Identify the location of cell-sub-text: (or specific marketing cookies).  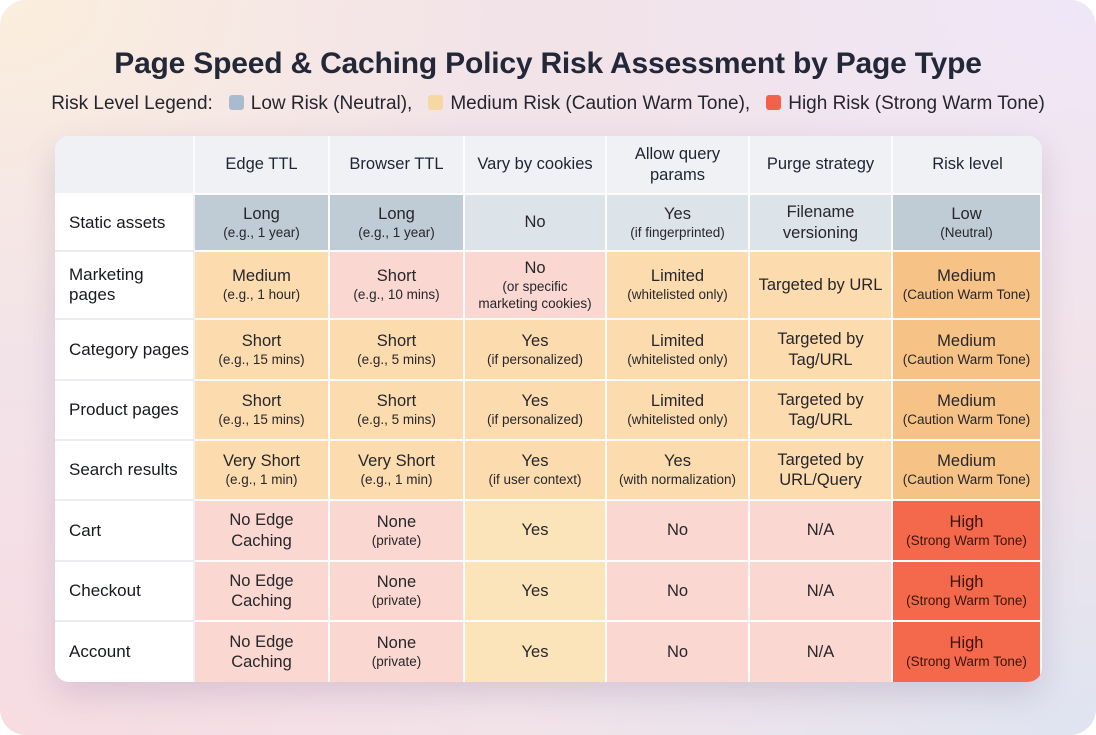
(535, 295).